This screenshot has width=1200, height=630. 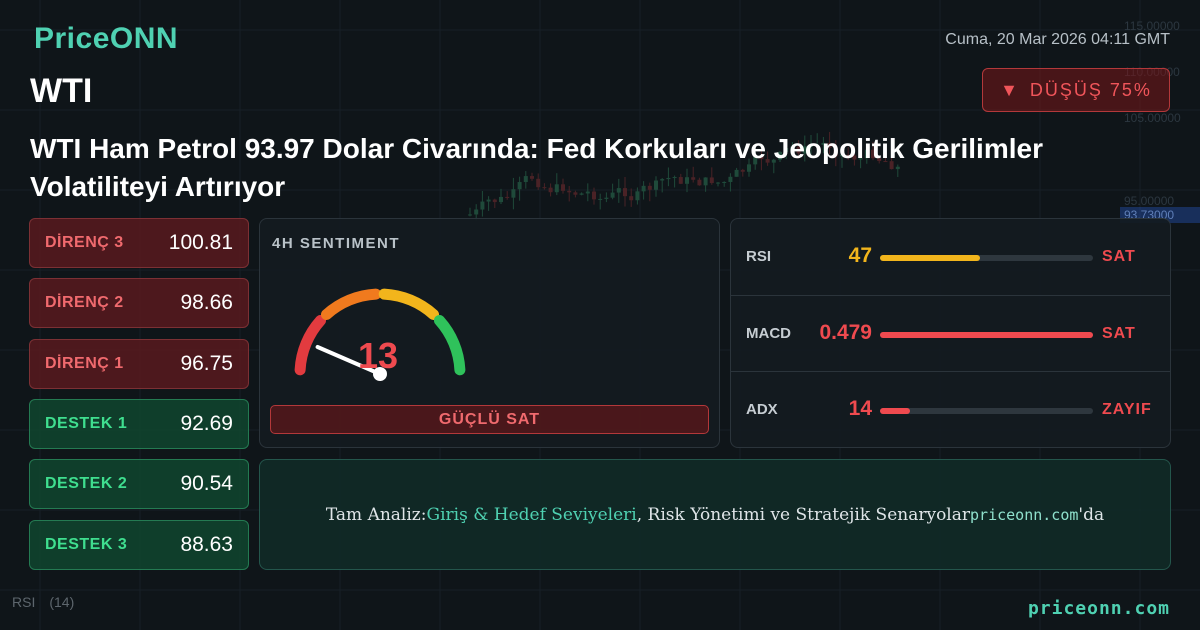 I want to click on background-rsi-label: RSI (14), so click(x=43, y=602).